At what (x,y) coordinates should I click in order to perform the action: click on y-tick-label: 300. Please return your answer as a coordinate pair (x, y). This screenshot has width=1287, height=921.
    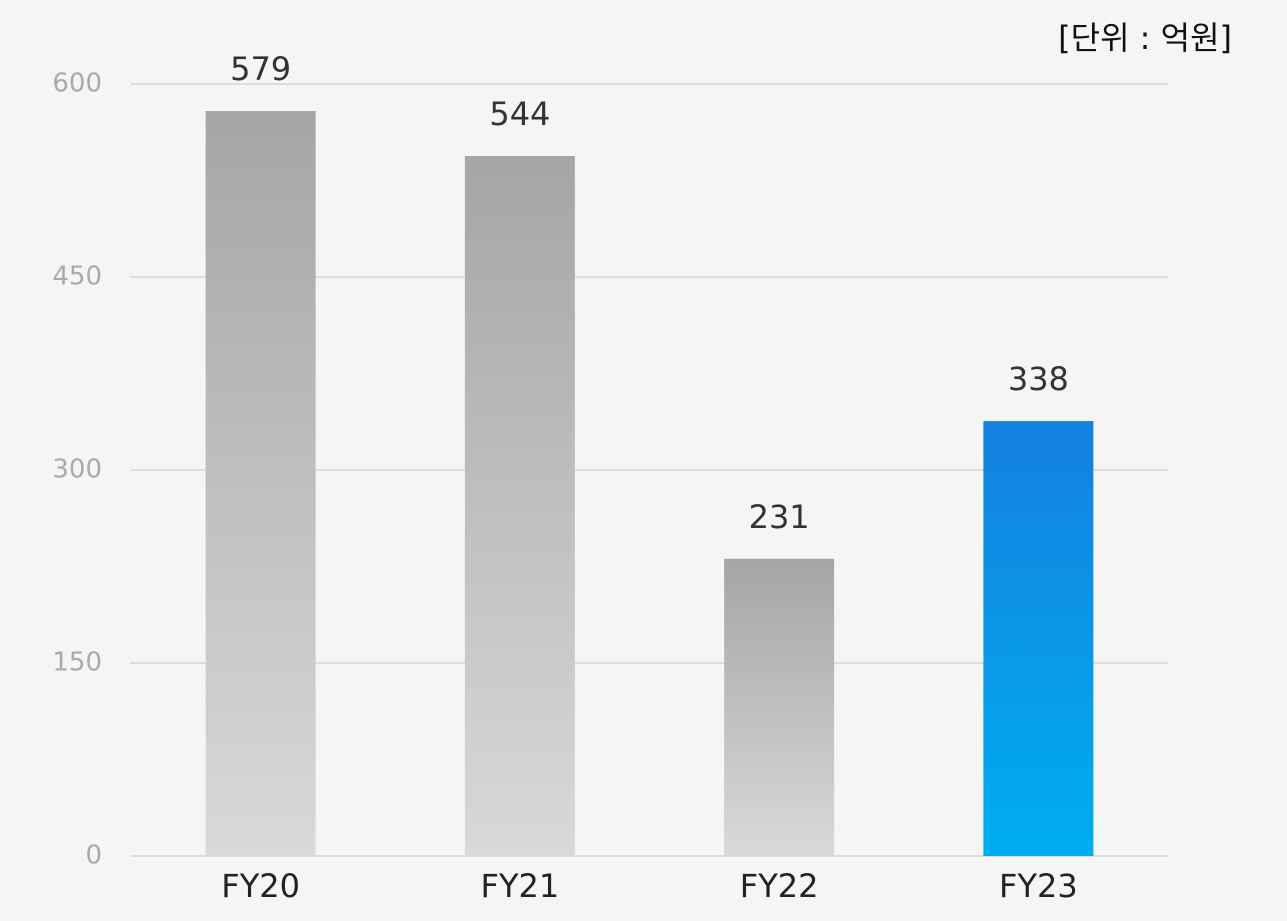
    Looking at the image, I should click on (77, 470).